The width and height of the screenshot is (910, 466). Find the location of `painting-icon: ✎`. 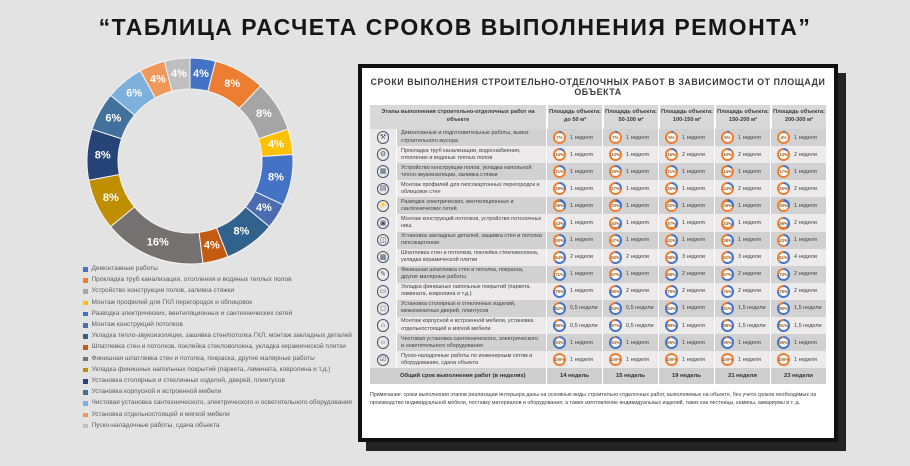

painting-icon: ✎ is located at coordinates (383, 274).